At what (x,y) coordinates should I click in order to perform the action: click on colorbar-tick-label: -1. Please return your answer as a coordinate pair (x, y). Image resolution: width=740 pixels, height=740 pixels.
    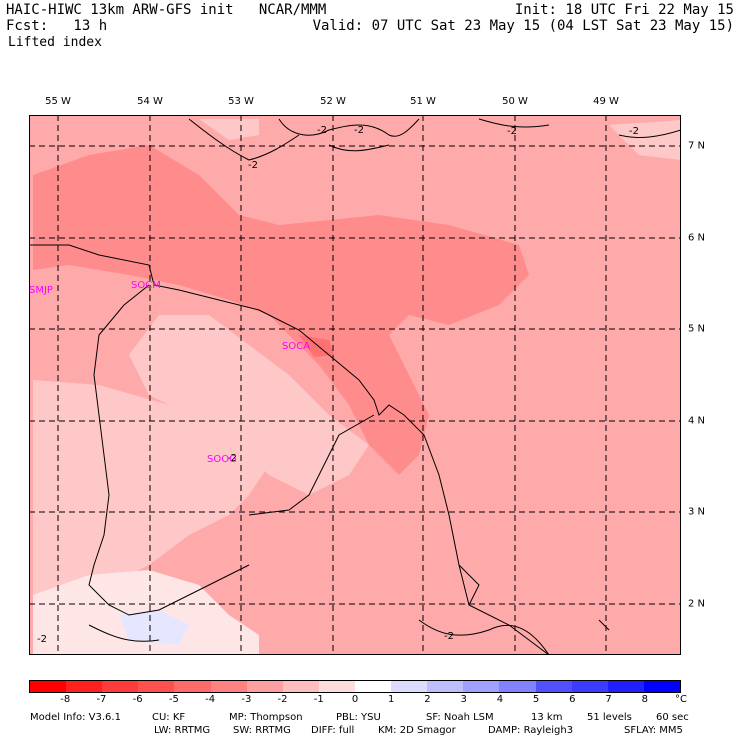
    Looking at the image, I should click on (318, 699).